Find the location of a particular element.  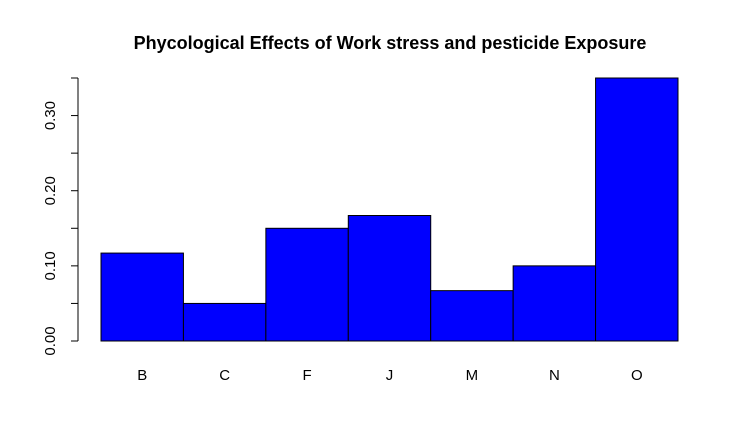

bar-o is located at coordinates (637, 209).